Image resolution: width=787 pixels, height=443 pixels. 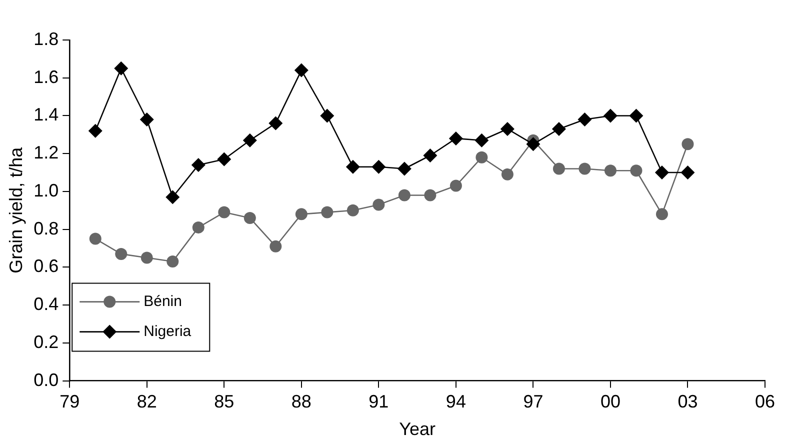 I want to click on x-tick-label: 82, so click(x=146, y=402).